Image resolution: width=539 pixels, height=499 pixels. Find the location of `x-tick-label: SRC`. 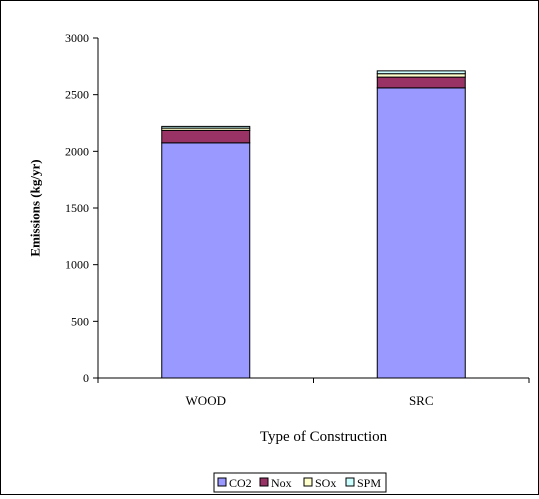

x-tick-label: SRC is located at coordinates (421, 400).